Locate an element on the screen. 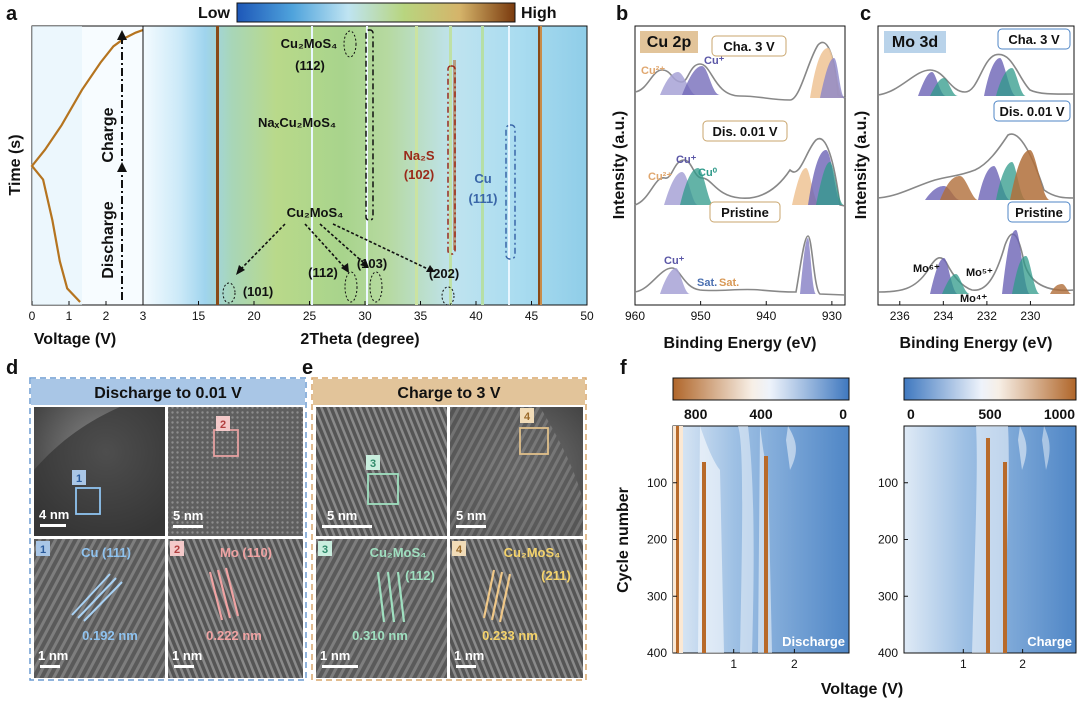 The width and height of the screenshot is (1080, 702). mo3d-dis-box is located at coordinates (1032, 111).